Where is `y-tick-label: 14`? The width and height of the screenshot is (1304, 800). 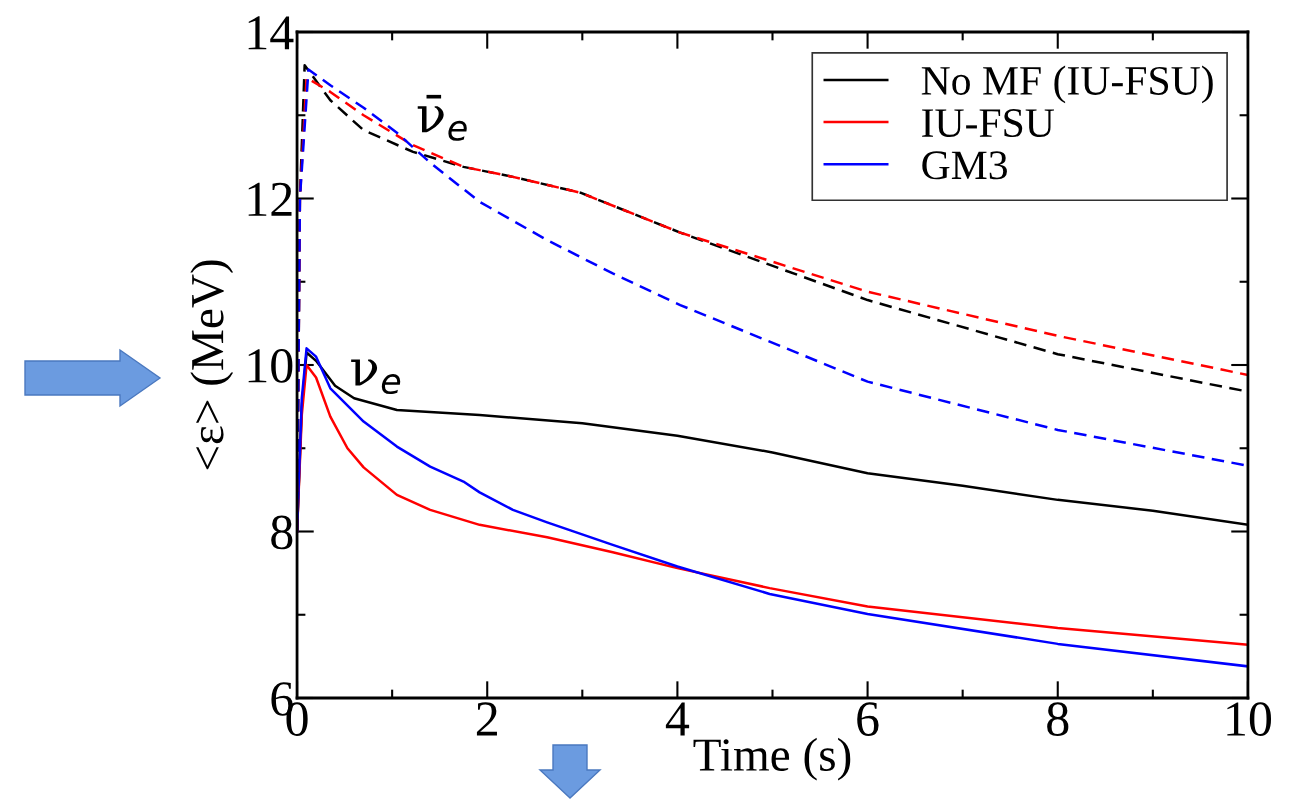 y-tick-label: 14 is located at coordinates (271, 33).